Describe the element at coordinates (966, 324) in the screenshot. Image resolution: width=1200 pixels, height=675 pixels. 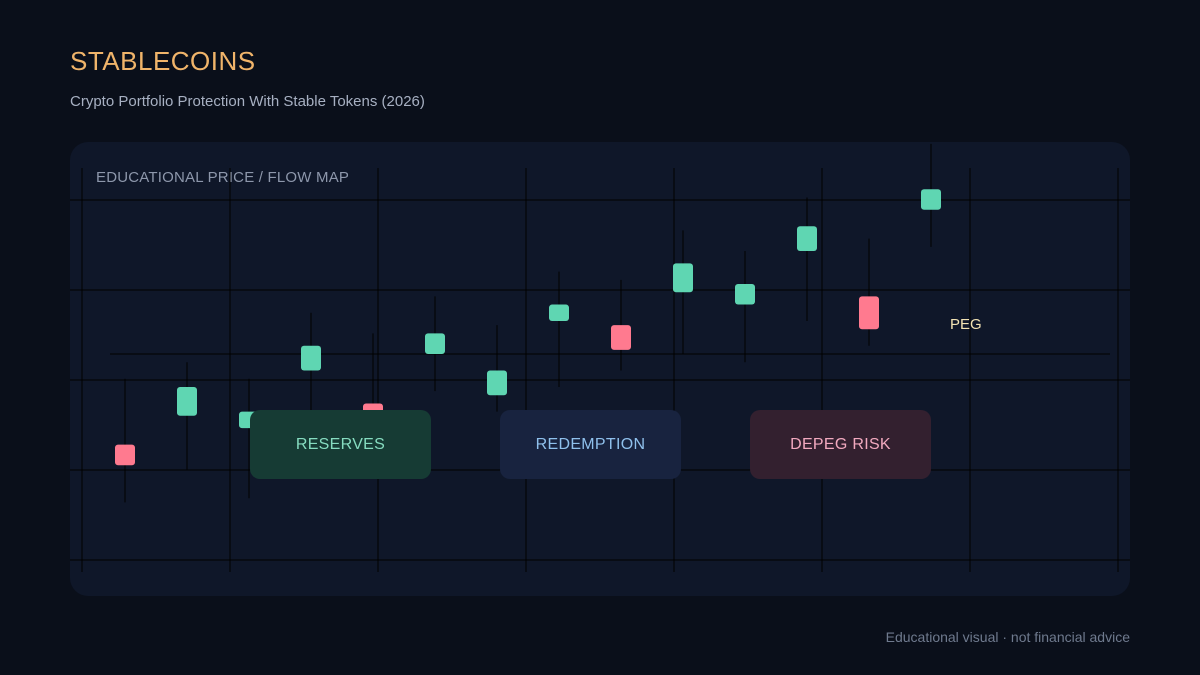
I see `peg-label: PEG` at that location.